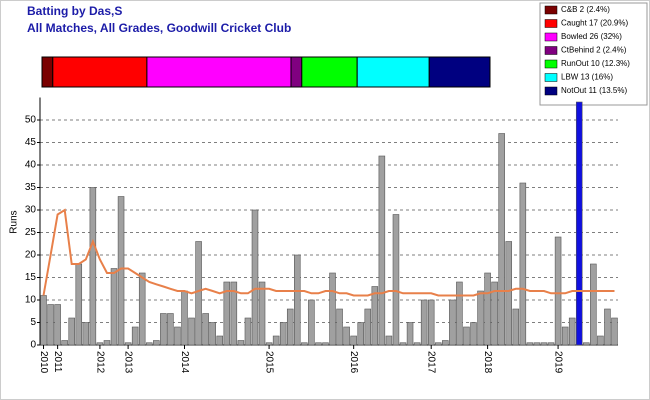 The width and height of the screenshot is (650, 400). Describe the element at coordinates (31, 232) in the screenshot. I see `y-tick-label: 25` at that location.